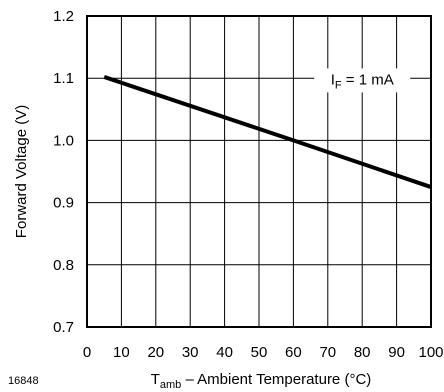 This screenshot has width=444, height=392. What do you see at coordinates (333, 79) in the screenshot?
I see `annotation-main: I` at bounding box center [333, 79].